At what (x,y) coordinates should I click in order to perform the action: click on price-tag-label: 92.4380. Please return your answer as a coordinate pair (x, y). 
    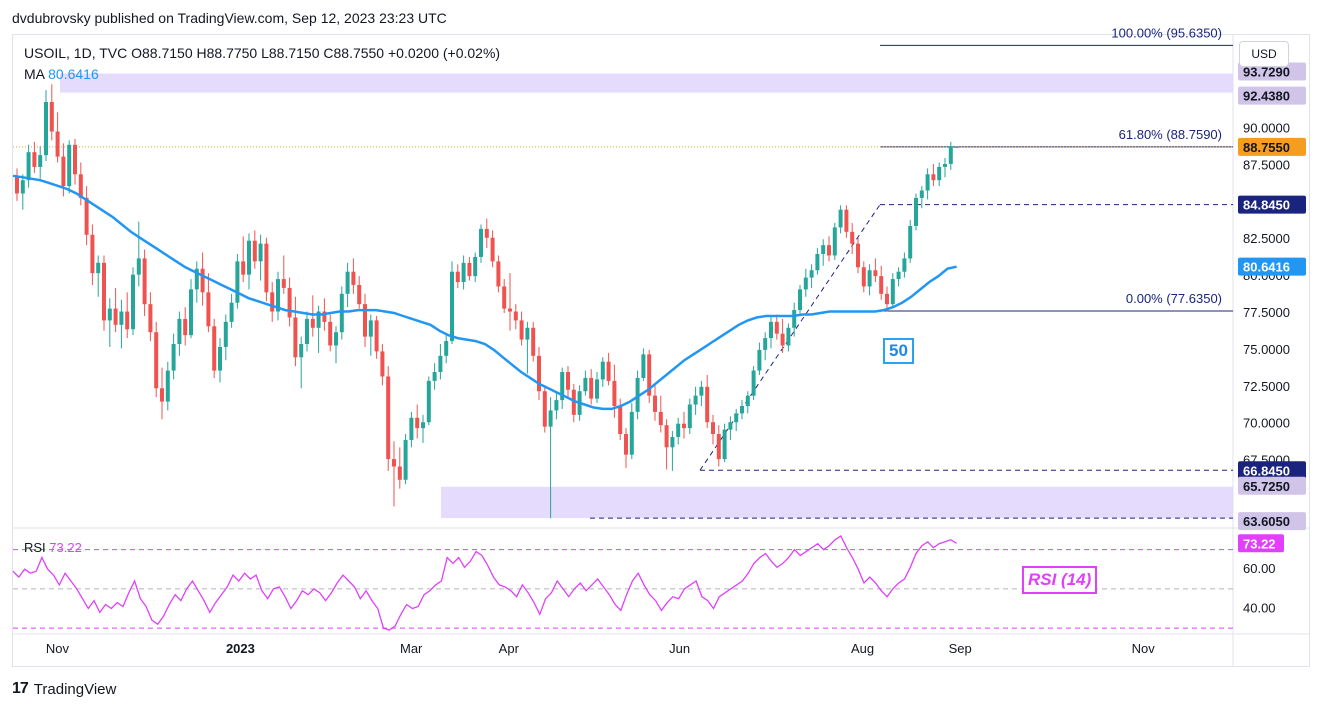
    Looking at the image, I should click on (1266, 96).